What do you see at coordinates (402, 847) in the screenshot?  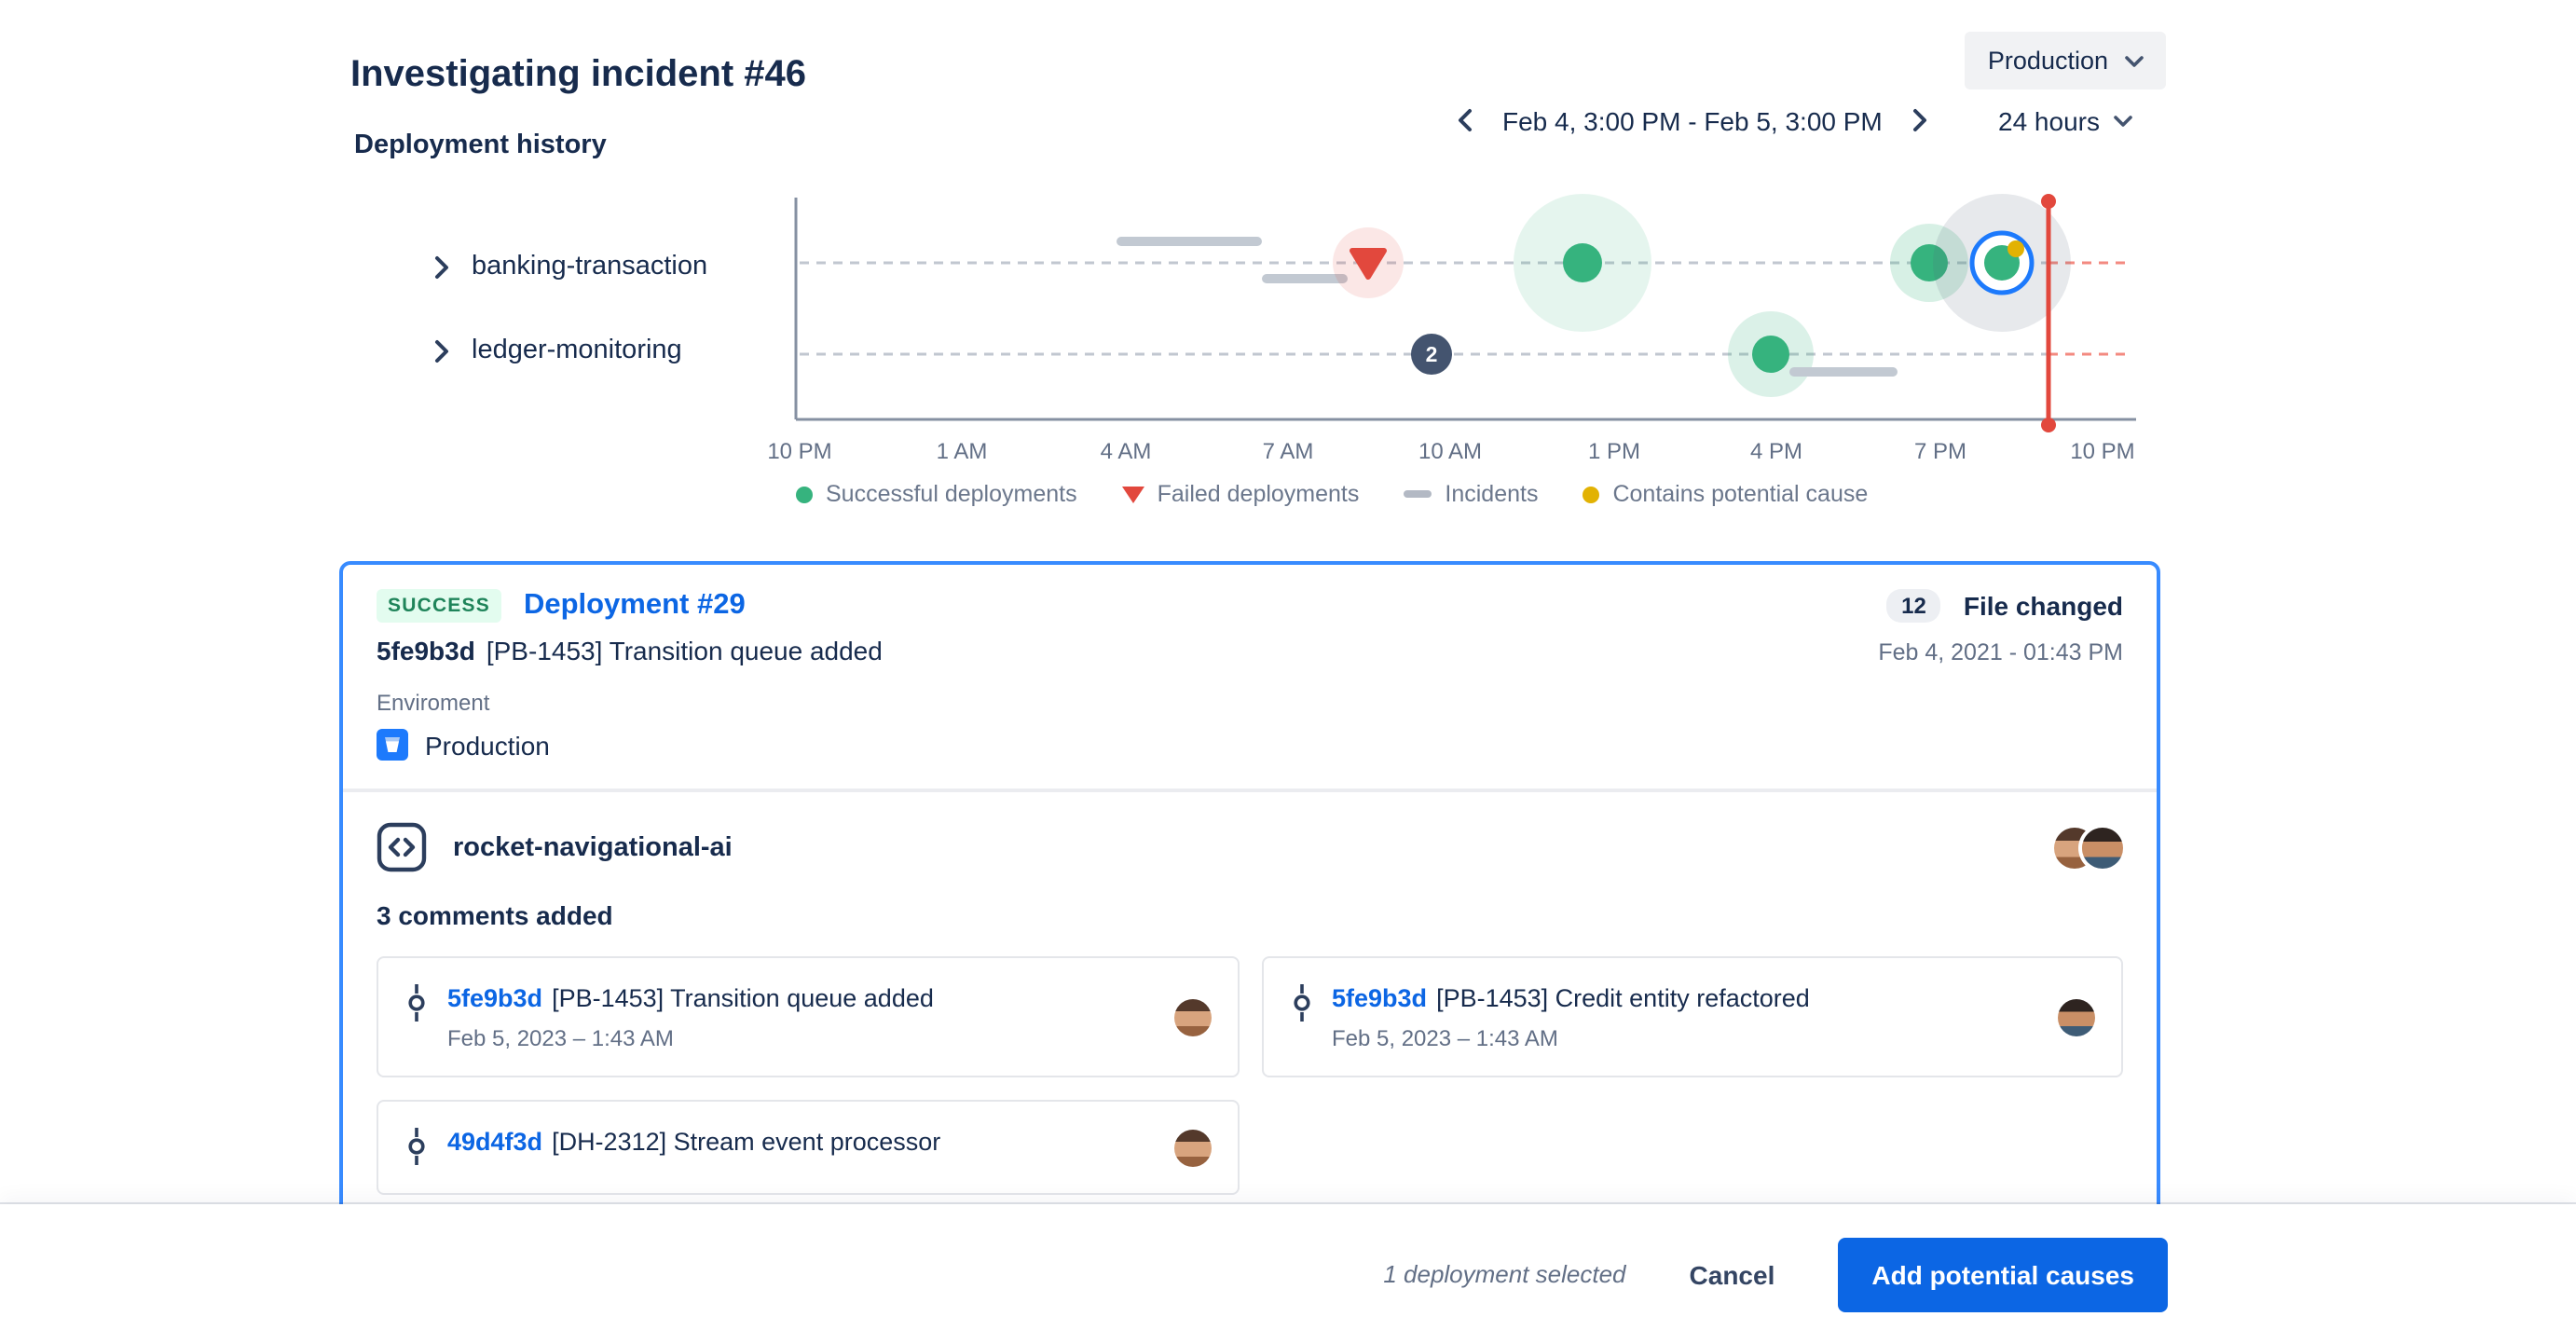 I see `code-icon` at bounding box center [402, 847].